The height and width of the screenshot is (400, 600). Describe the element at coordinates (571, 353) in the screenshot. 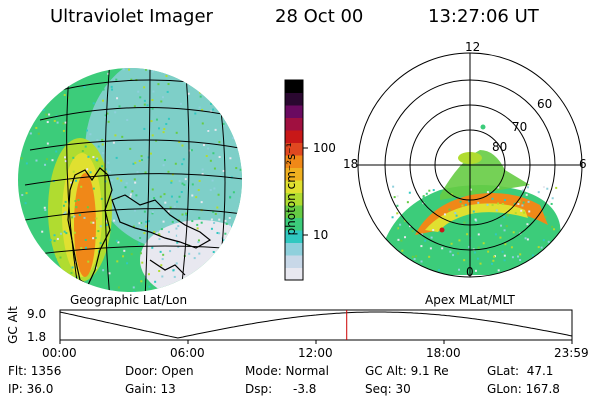

I see `altitude-x-tick-2359: 23:59` at that location.